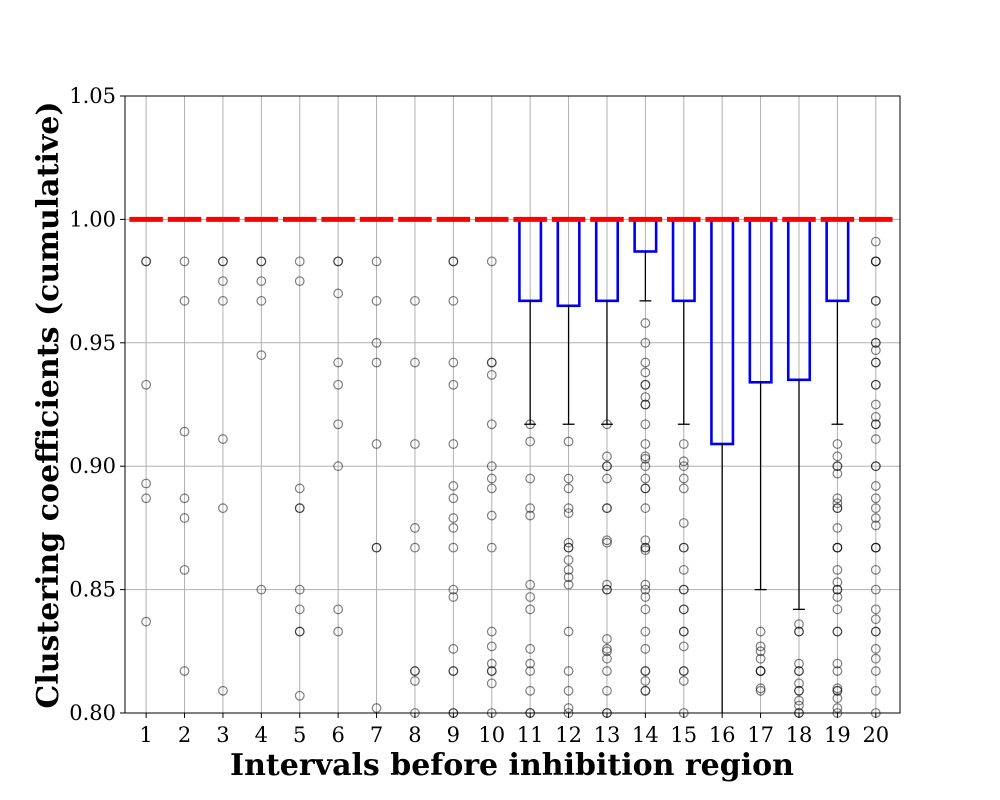 This screenshot has height=800, width=1000. What do you see at coordinates (760, 735) in the screenshot?
I see `x-tick-label: 17` at bounding box center [760, 735].